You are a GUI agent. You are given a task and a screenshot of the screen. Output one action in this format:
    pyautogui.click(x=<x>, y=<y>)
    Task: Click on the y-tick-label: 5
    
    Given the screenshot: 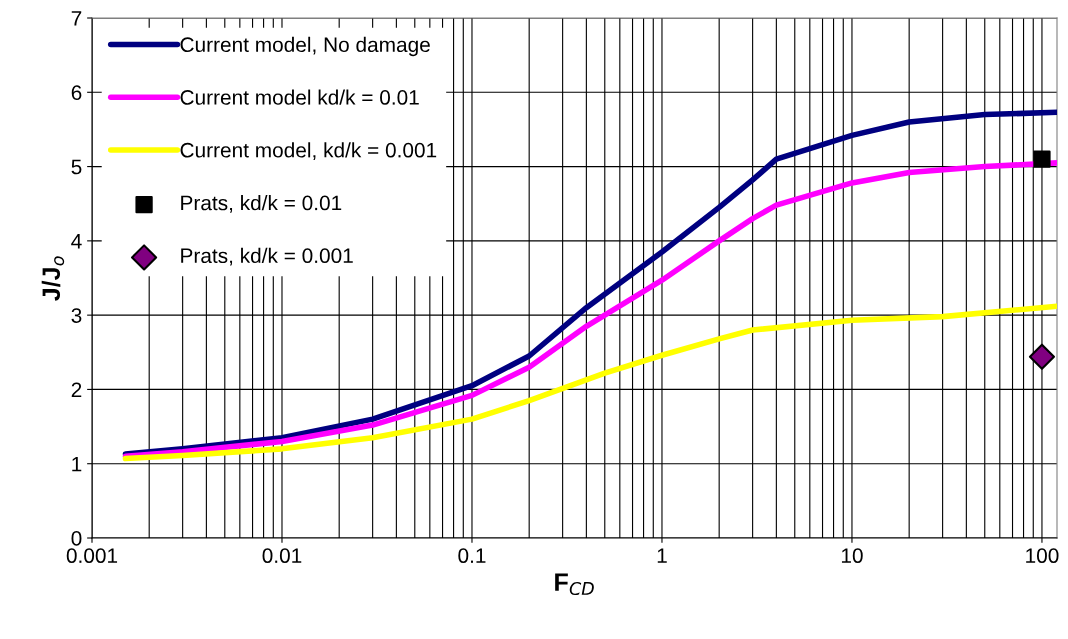 What is the action you would take?
    pyautogui.click(x=76, y=167)
    